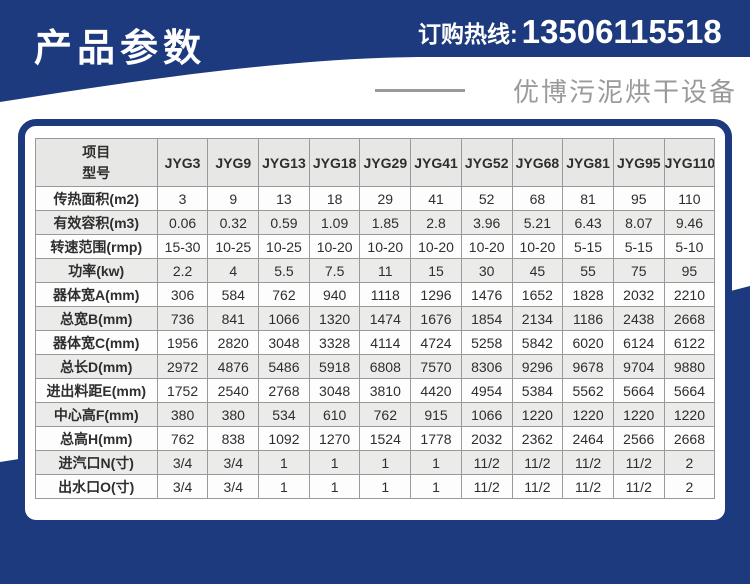 Image resolution: width=750 pixels, height=584 pixels. I want to click on table-cell: 29, so click(385, 198).